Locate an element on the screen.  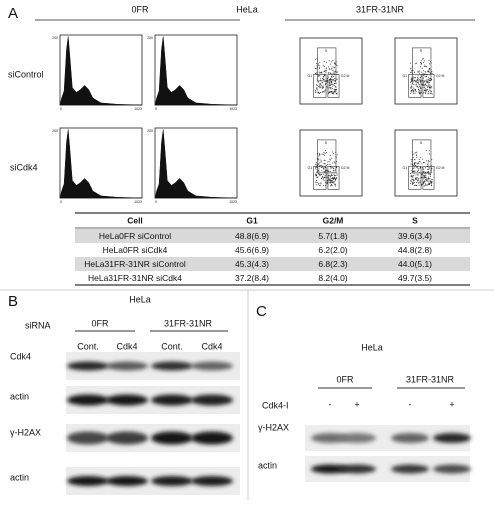
lane-label: - is located at coordinates (330, 404).